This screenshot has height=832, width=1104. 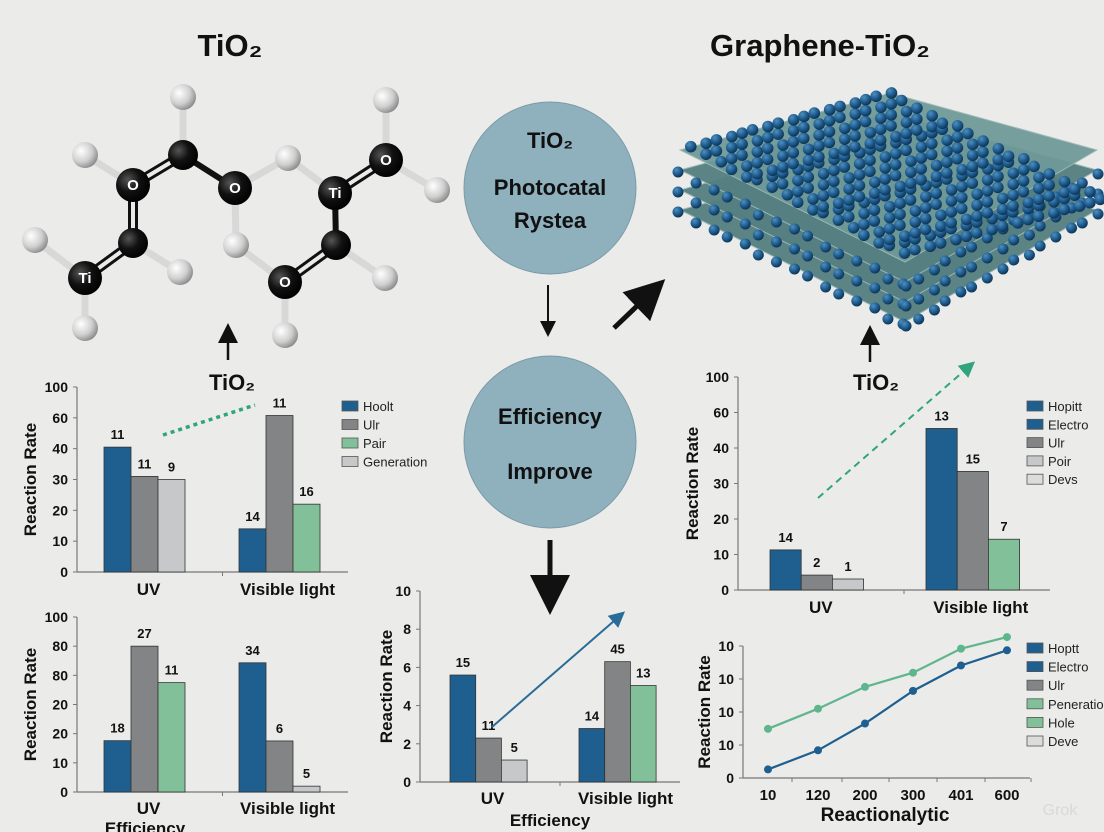 What do you see at coordinates (145, 825) in the screenshot?
I see `x-axis-label: Efficiency` at bounding box center [145, 825].